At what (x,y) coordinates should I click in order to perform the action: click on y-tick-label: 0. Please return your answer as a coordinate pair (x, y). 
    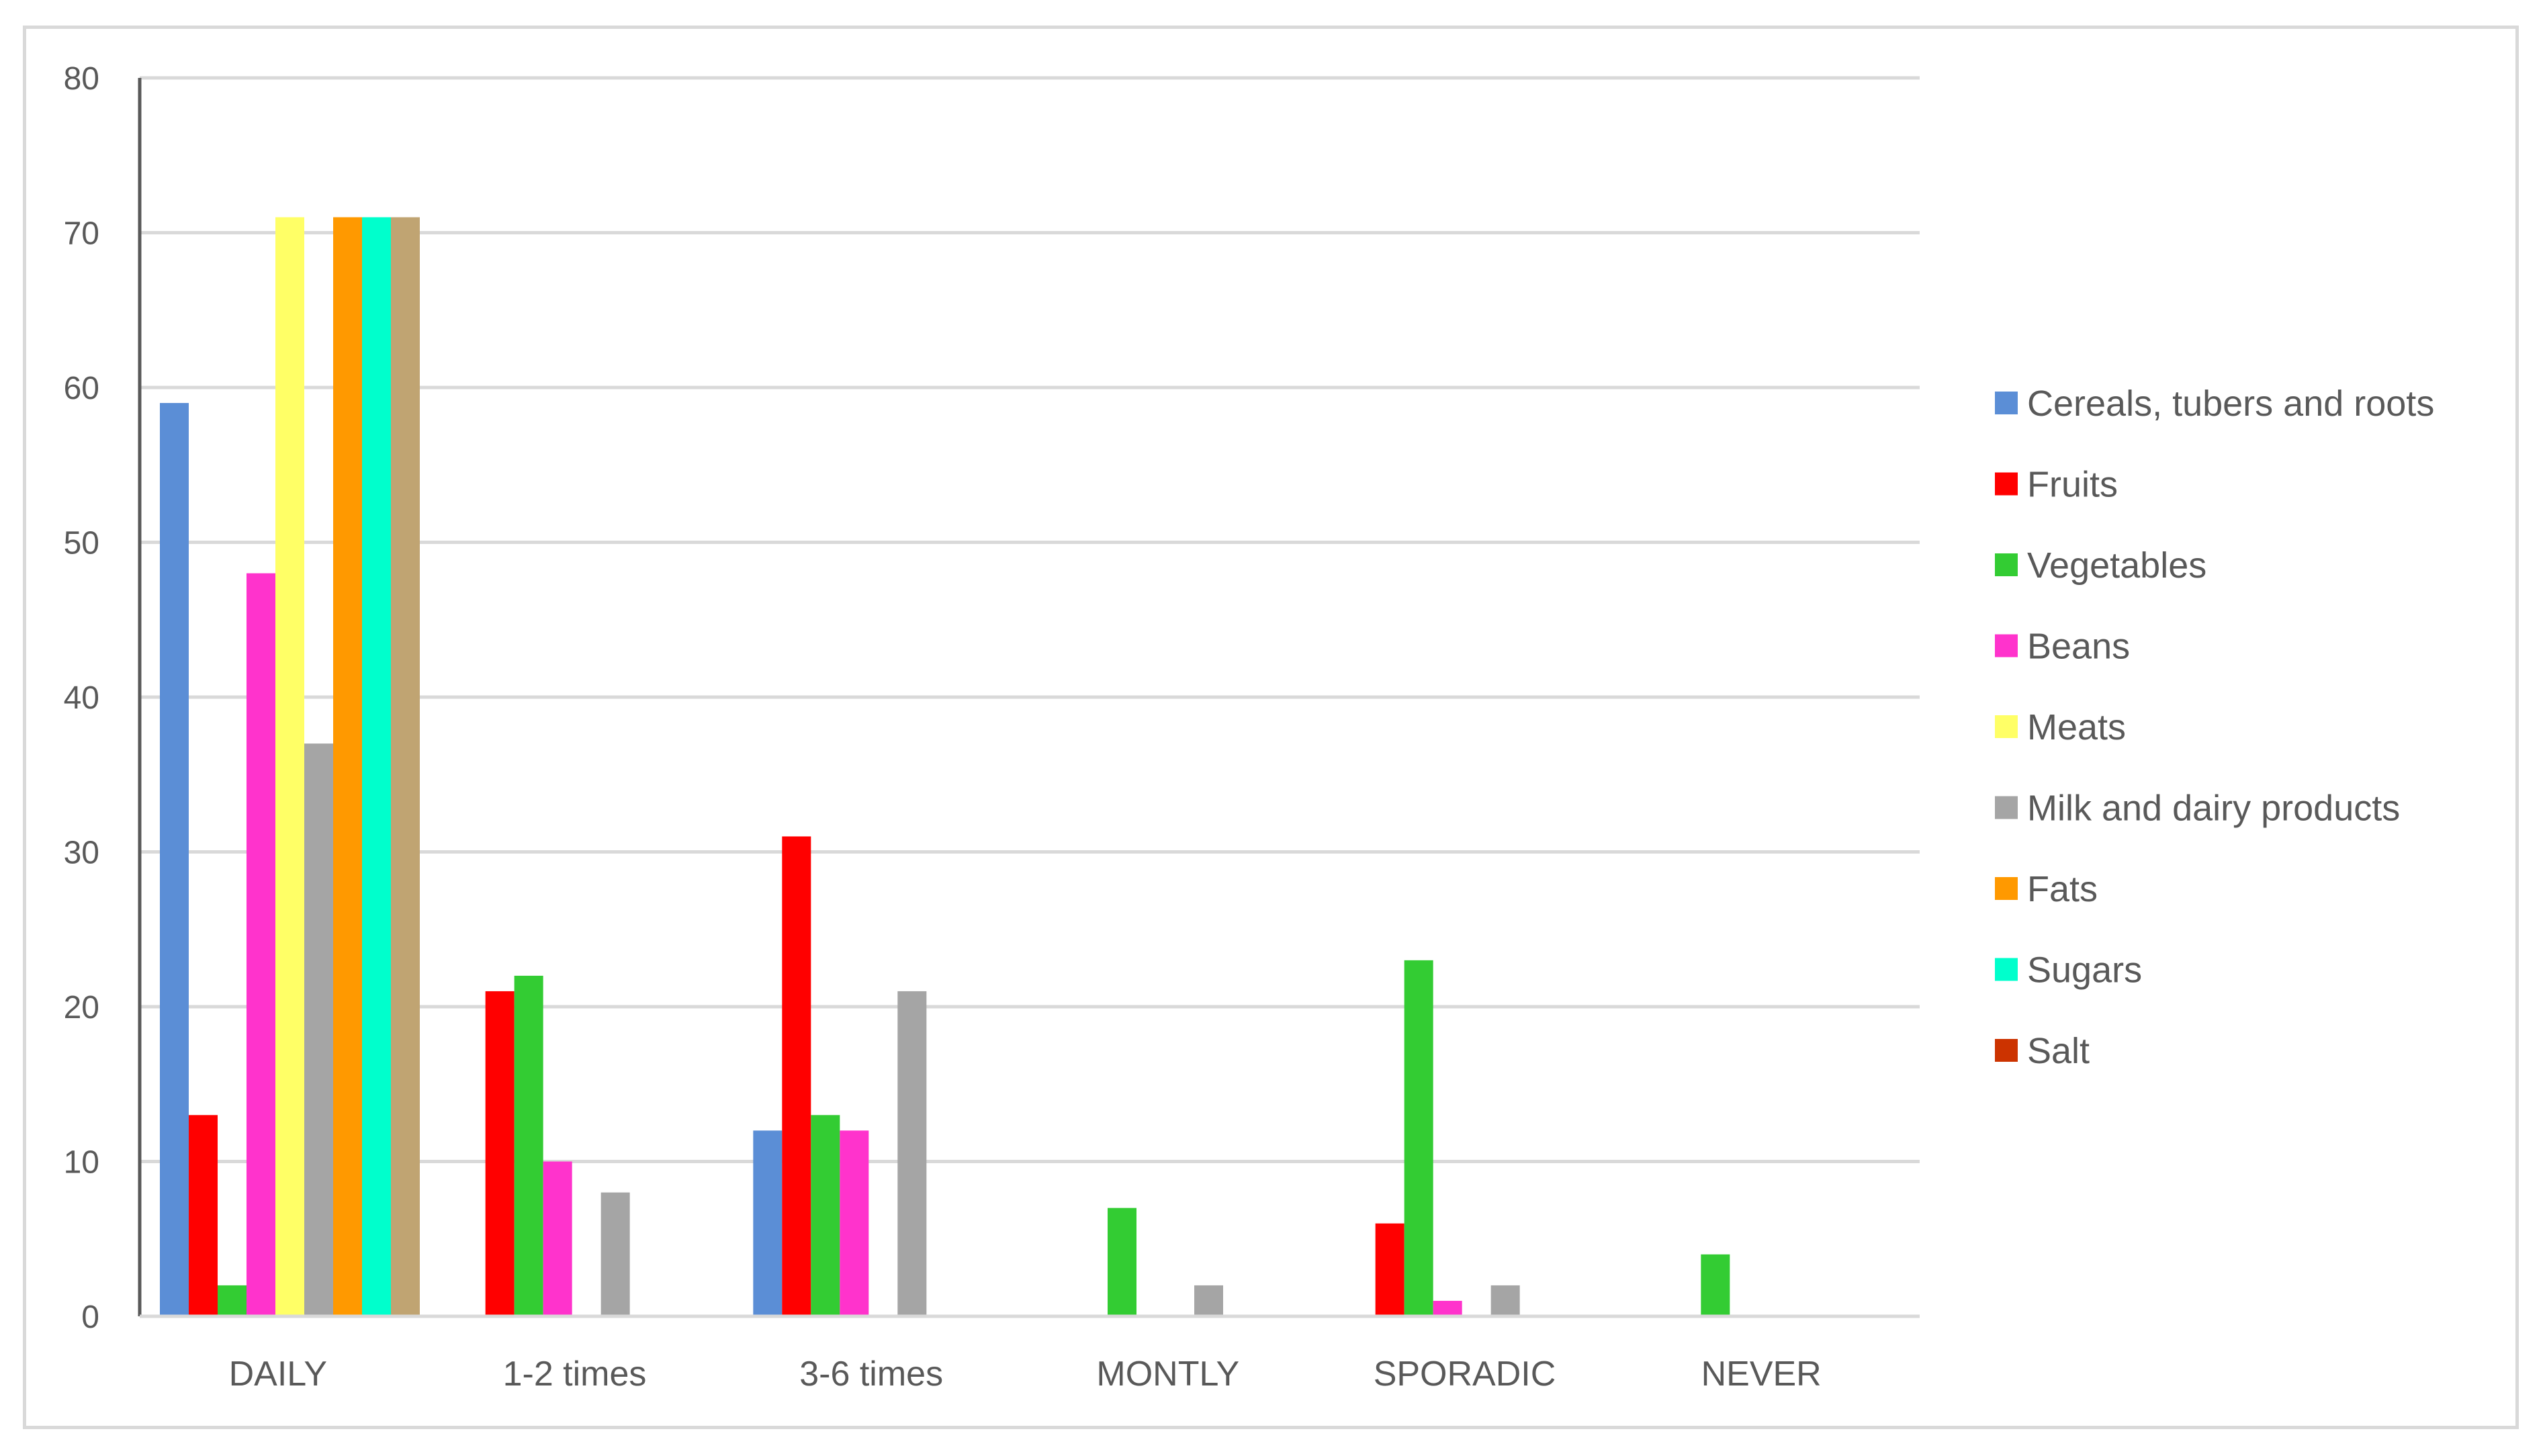
    Looking at the image, I should click on (90, 1317).